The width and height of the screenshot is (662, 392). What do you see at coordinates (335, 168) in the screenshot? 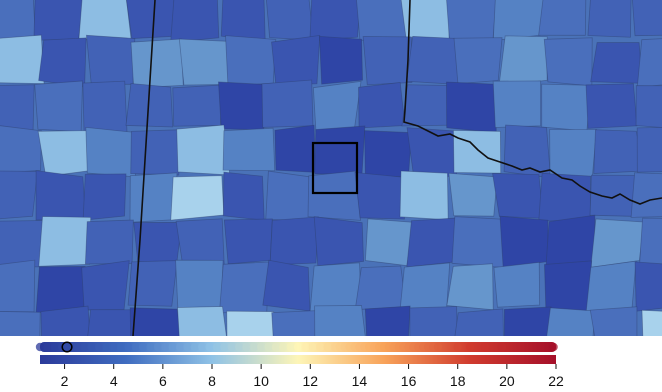
I see `selected-county-outline` at bounding box center [335, 168].